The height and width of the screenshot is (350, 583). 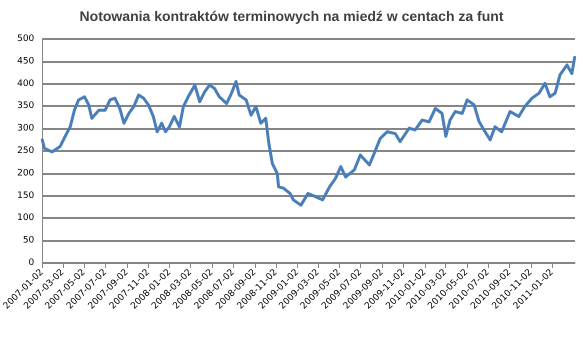 What do you see at coordinates (26, 39) in the screenshot?
I see `y-tick-label: 500` at bounding box center [26, 39].